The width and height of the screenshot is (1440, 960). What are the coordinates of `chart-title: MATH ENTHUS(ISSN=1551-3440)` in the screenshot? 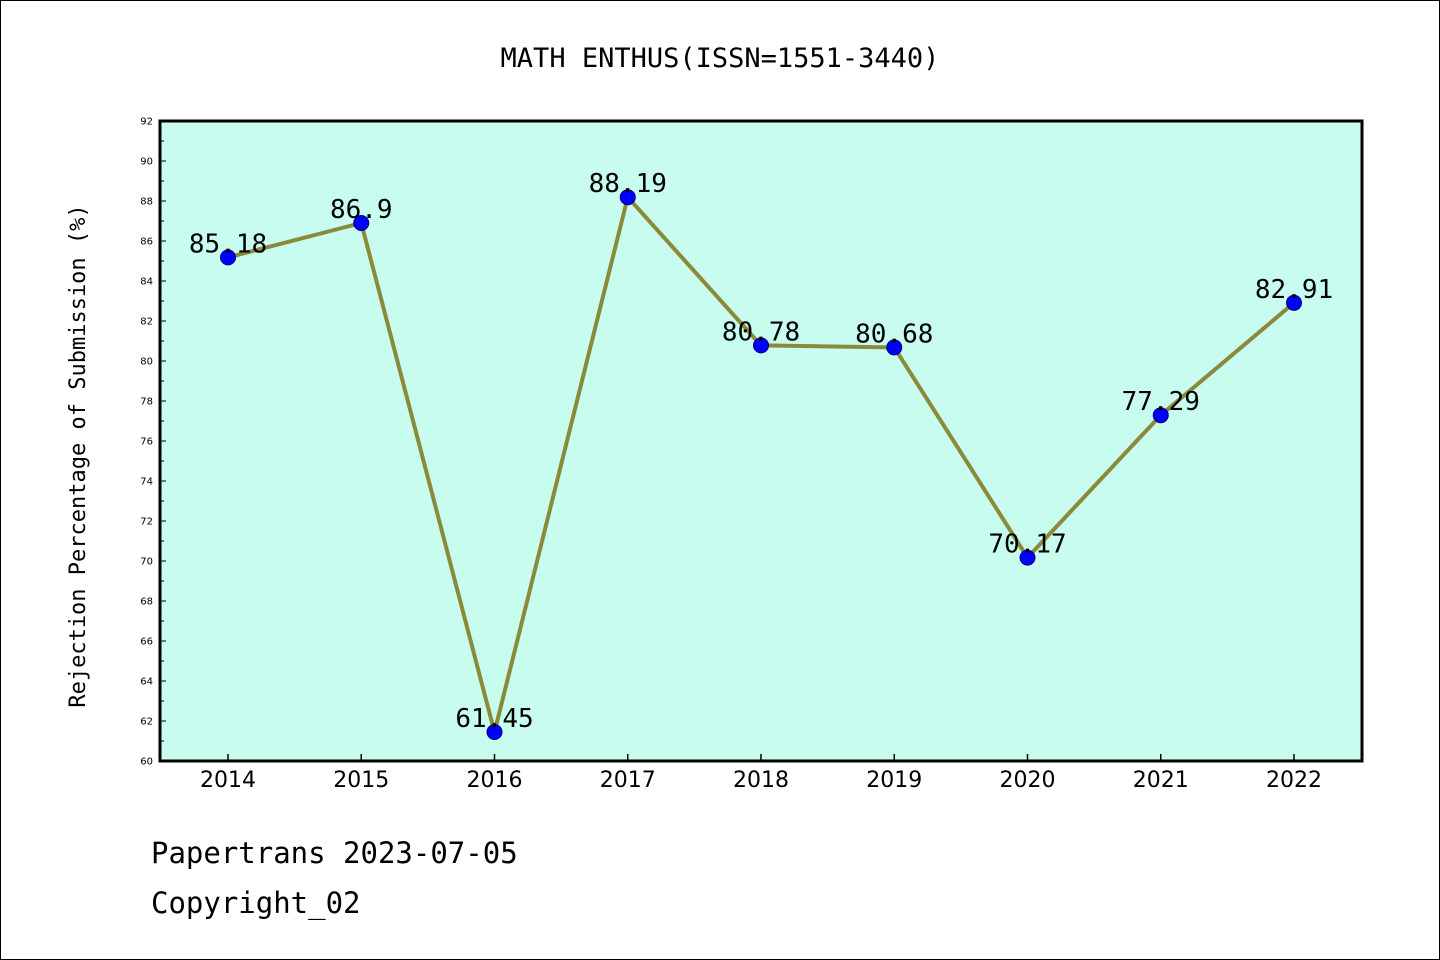 It's located at (720, 58).